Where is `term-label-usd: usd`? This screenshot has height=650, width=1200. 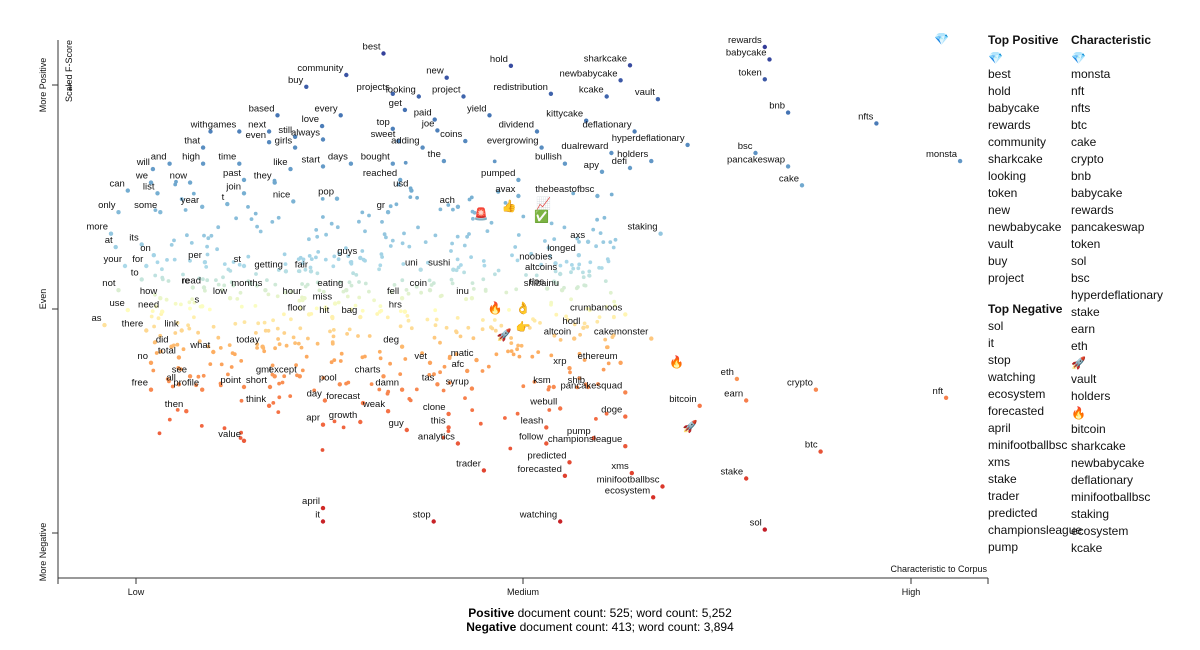 term-label-usd: usd is located at coordinates (400, 184).